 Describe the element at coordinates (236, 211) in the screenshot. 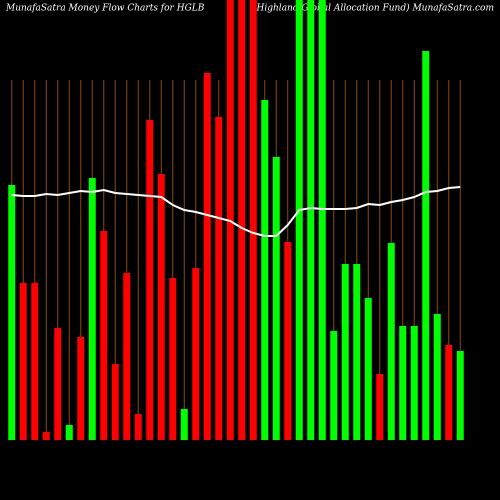

I see `money-flow-line` at that location.